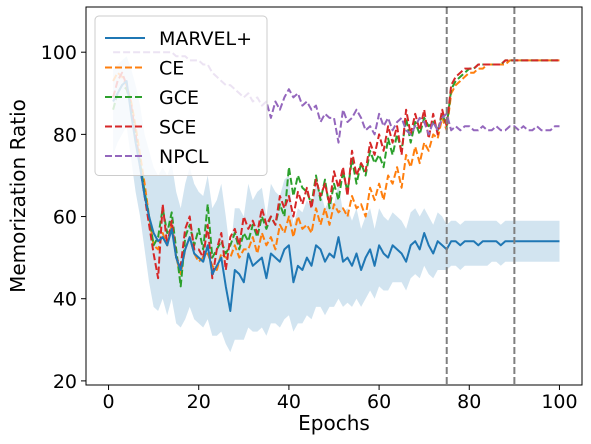 The width and height of the screenshot is (591, 444). I want to click on legend: MARVEL+ CE GCE SCE NPCL, so click(181, 95).